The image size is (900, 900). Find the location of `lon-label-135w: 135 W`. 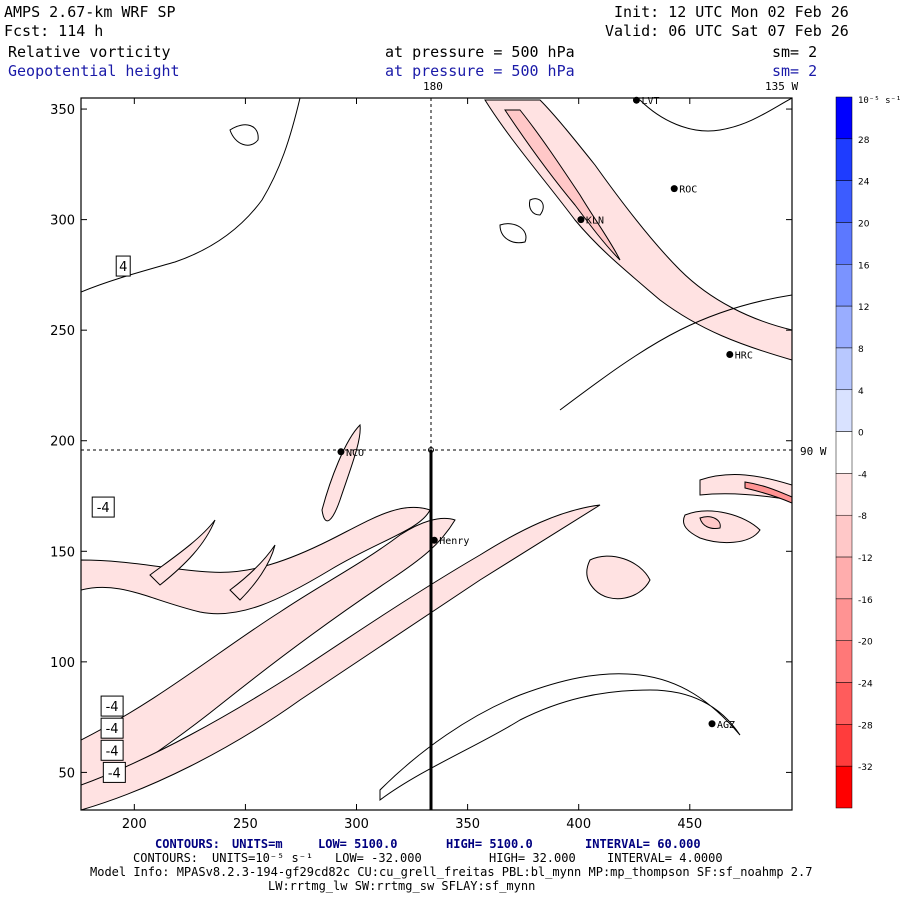

lon-label-135w: 135 W is located at coordinates (781, 86).